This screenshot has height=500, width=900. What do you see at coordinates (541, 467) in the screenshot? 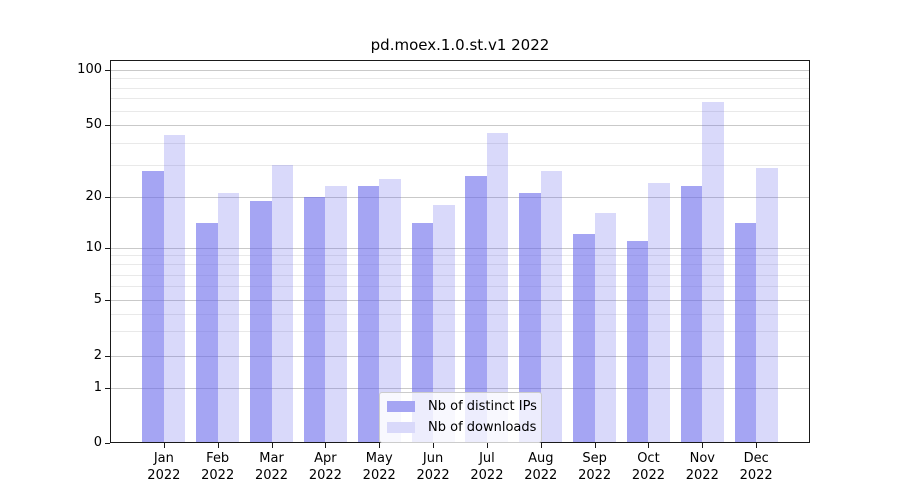
I see `x-tick-label-aug: Aug 2022` at bounding box center [541, 467].